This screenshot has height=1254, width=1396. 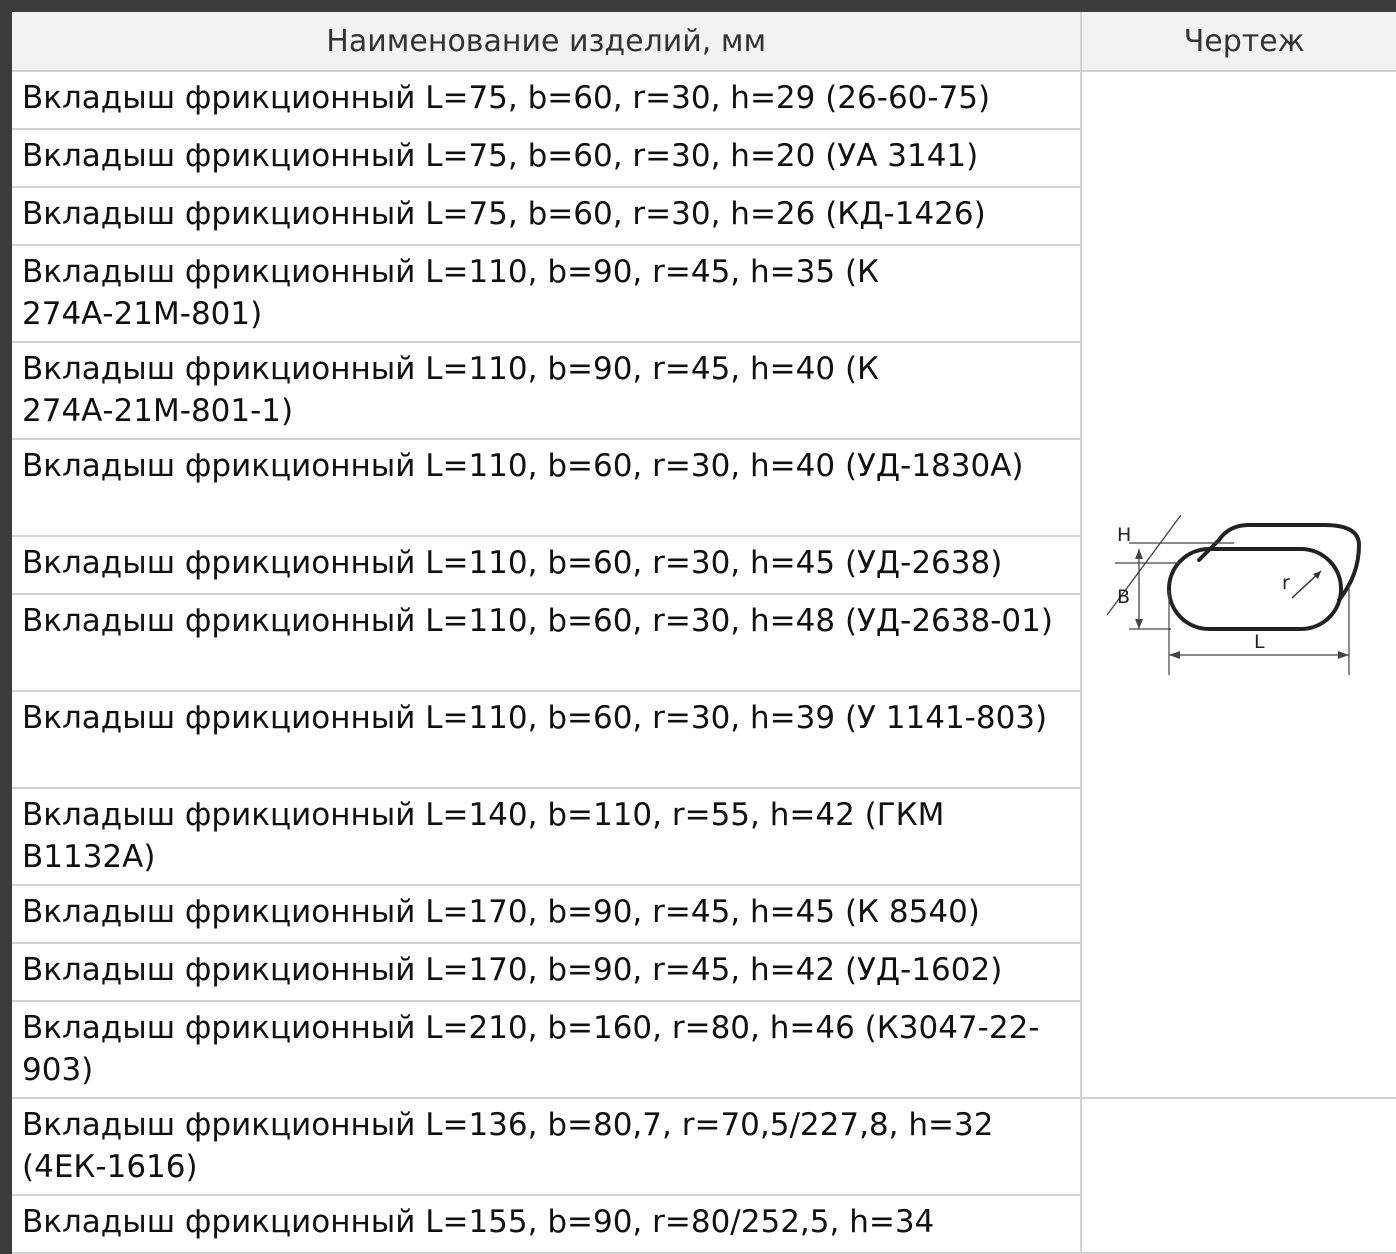 I want to click on drawing-cell-empty, so click(x=1238, y=1176).